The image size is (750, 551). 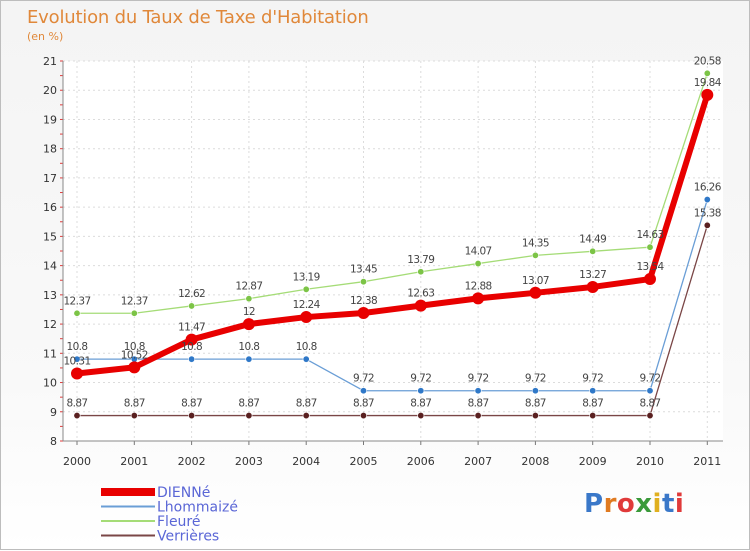 What do you see at coordinates (50, 324) in the screenshot?
I see `y-tick-label: 12` at bounding box center [50, 324].